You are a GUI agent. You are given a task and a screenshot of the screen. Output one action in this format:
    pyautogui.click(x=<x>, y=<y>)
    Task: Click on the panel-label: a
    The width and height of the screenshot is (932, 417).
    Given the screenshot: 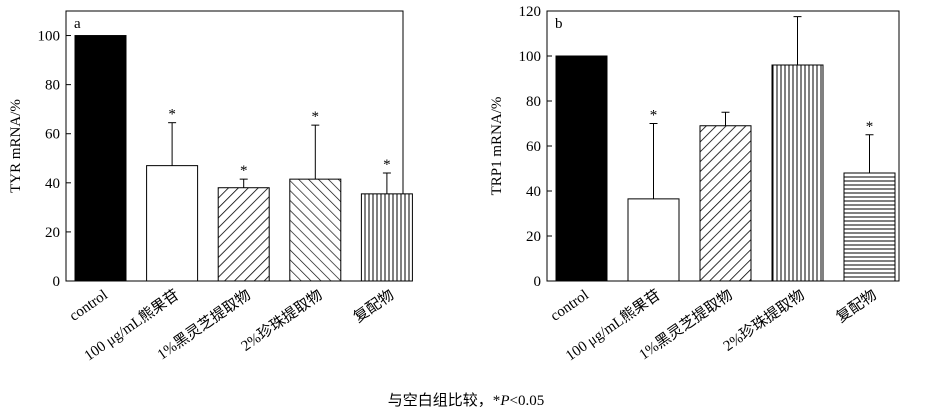 What is the action you would take?
    pyautogui.click(x=77, y=24)
    